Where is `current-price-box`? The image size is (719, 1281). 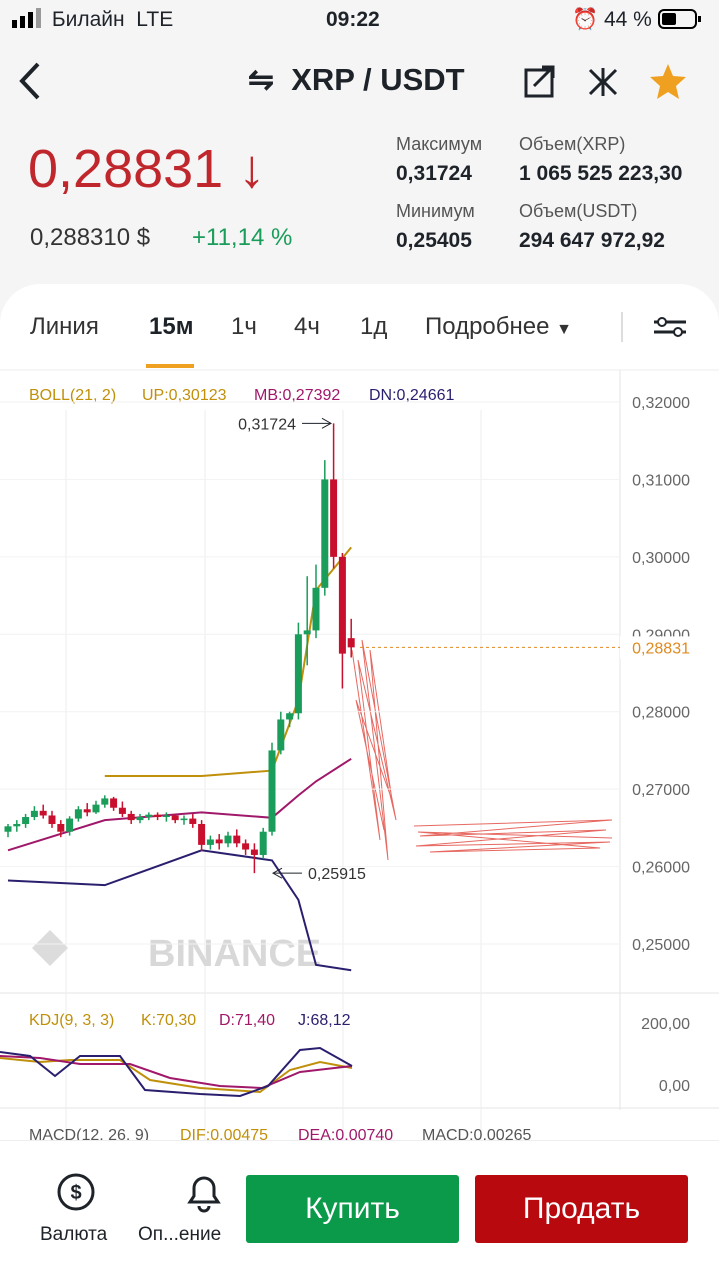
current-price-box is located at coordinates (656, 647).